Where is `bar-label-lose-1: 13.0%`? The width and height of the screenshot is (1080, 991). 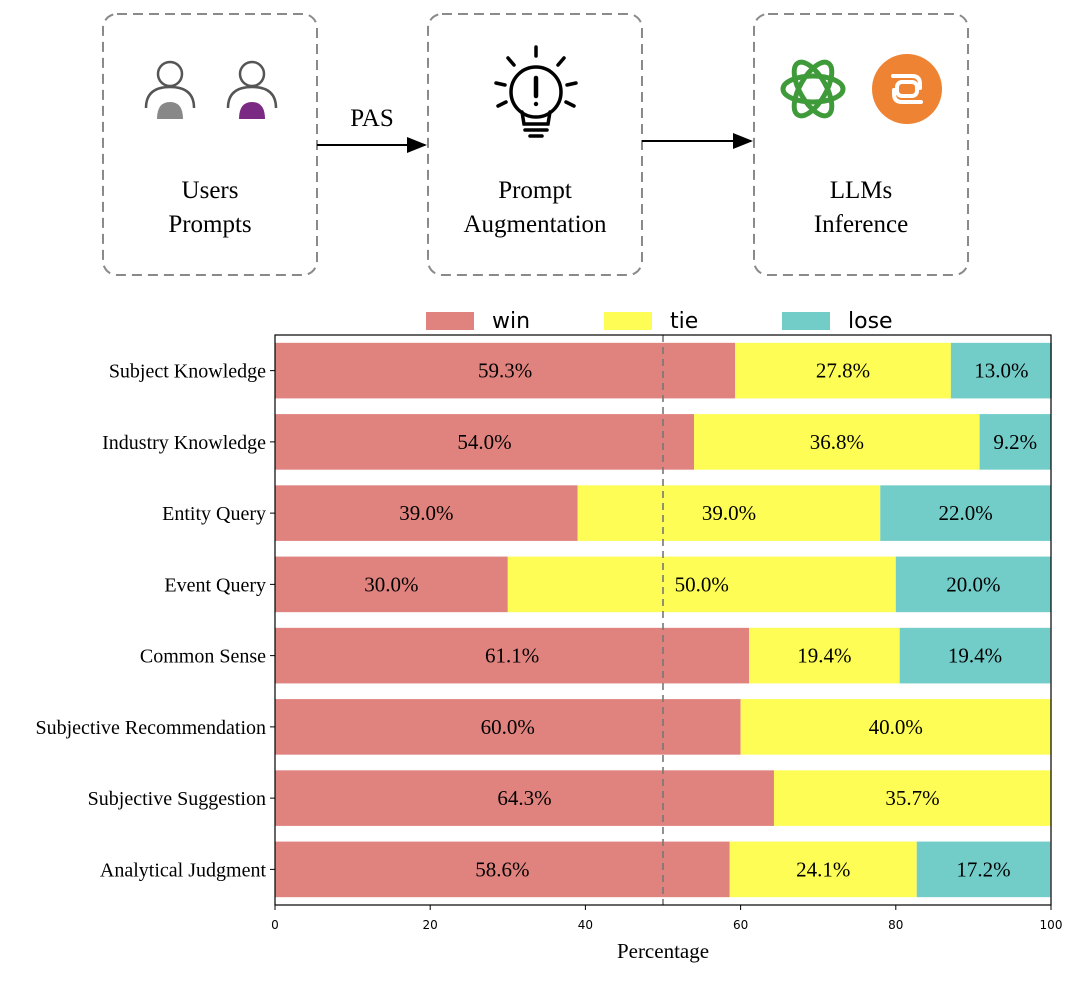 bar-label-lose-1: 13.0% is located at coordinates (1001, 371).